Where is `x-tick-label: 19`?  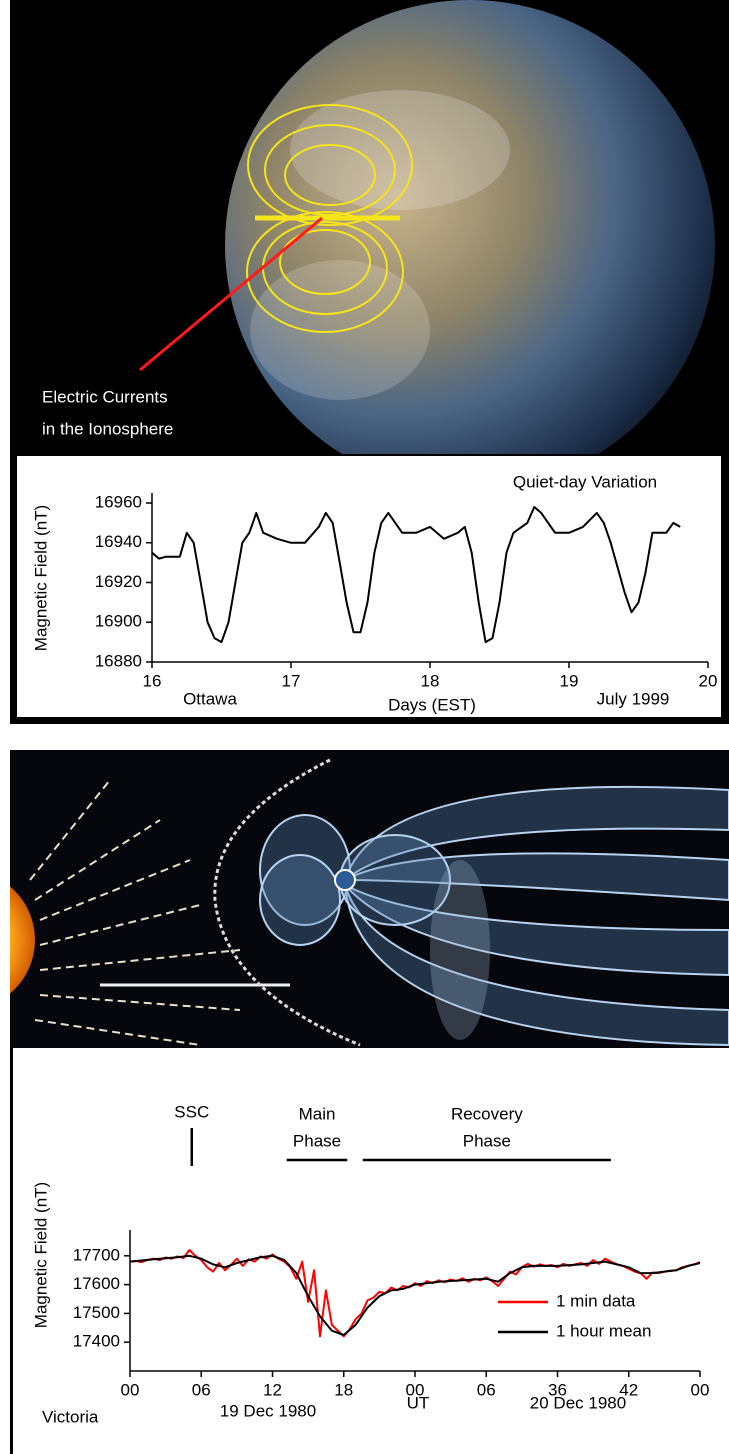 x-tick-label: 19 is located at coordinates (569, 680).